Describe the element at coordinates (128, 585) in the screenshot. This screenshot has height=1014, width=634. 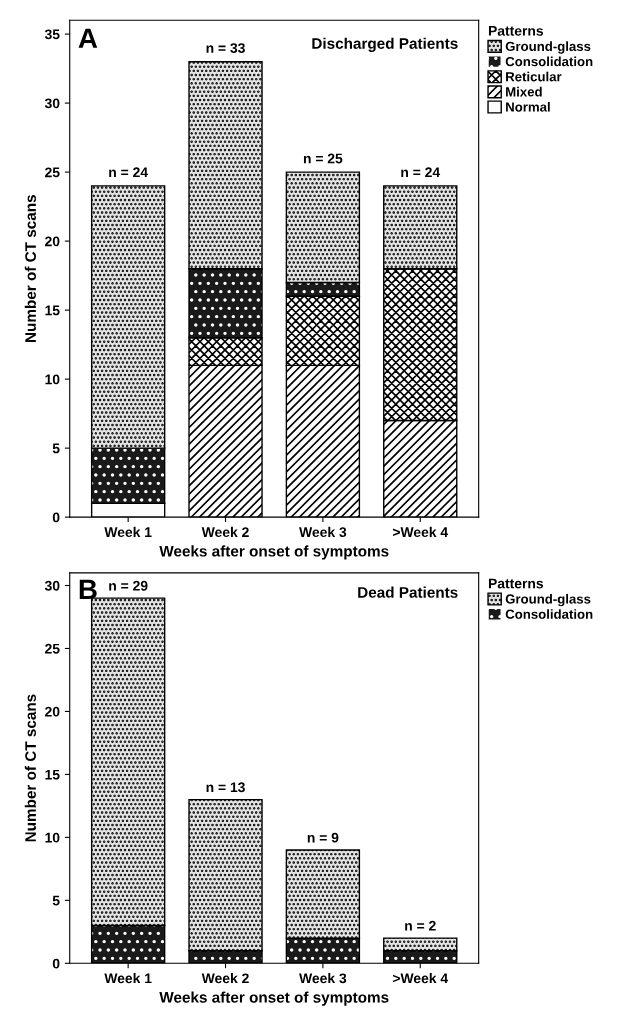
I see `total-label: n = 29` at that location.